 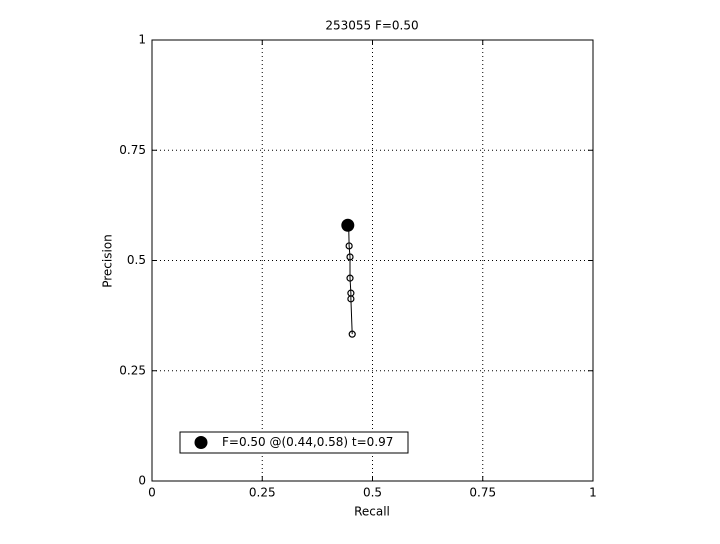 What do you see at coordinates (142, 40) in the screenshot?
I see `y-tick-label: 1` at bounding box center [142, 40].